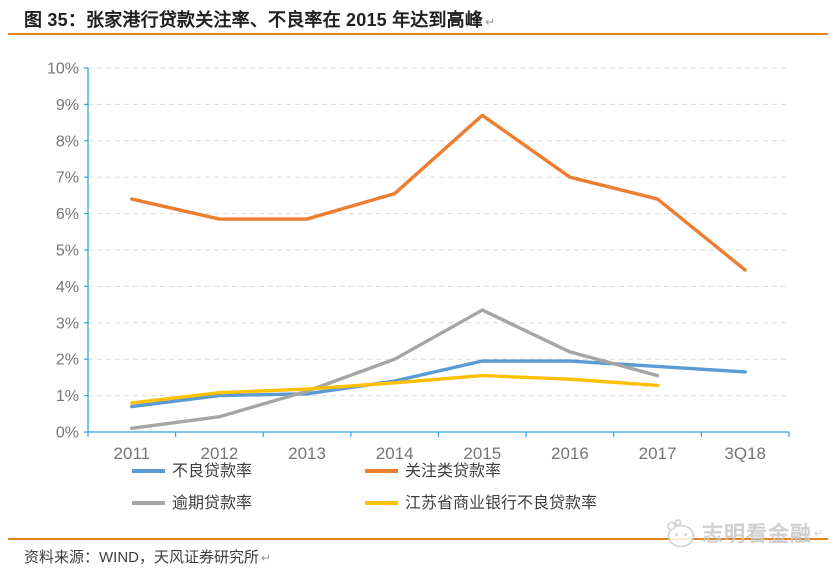 The height and width of the screenshot is (571, 836). What do you see at coordinates (141, 557) in the screenshot?
I see `source-note-text: 资料来源：WIND，天风证券研究所` at bounding box center [141, 557].